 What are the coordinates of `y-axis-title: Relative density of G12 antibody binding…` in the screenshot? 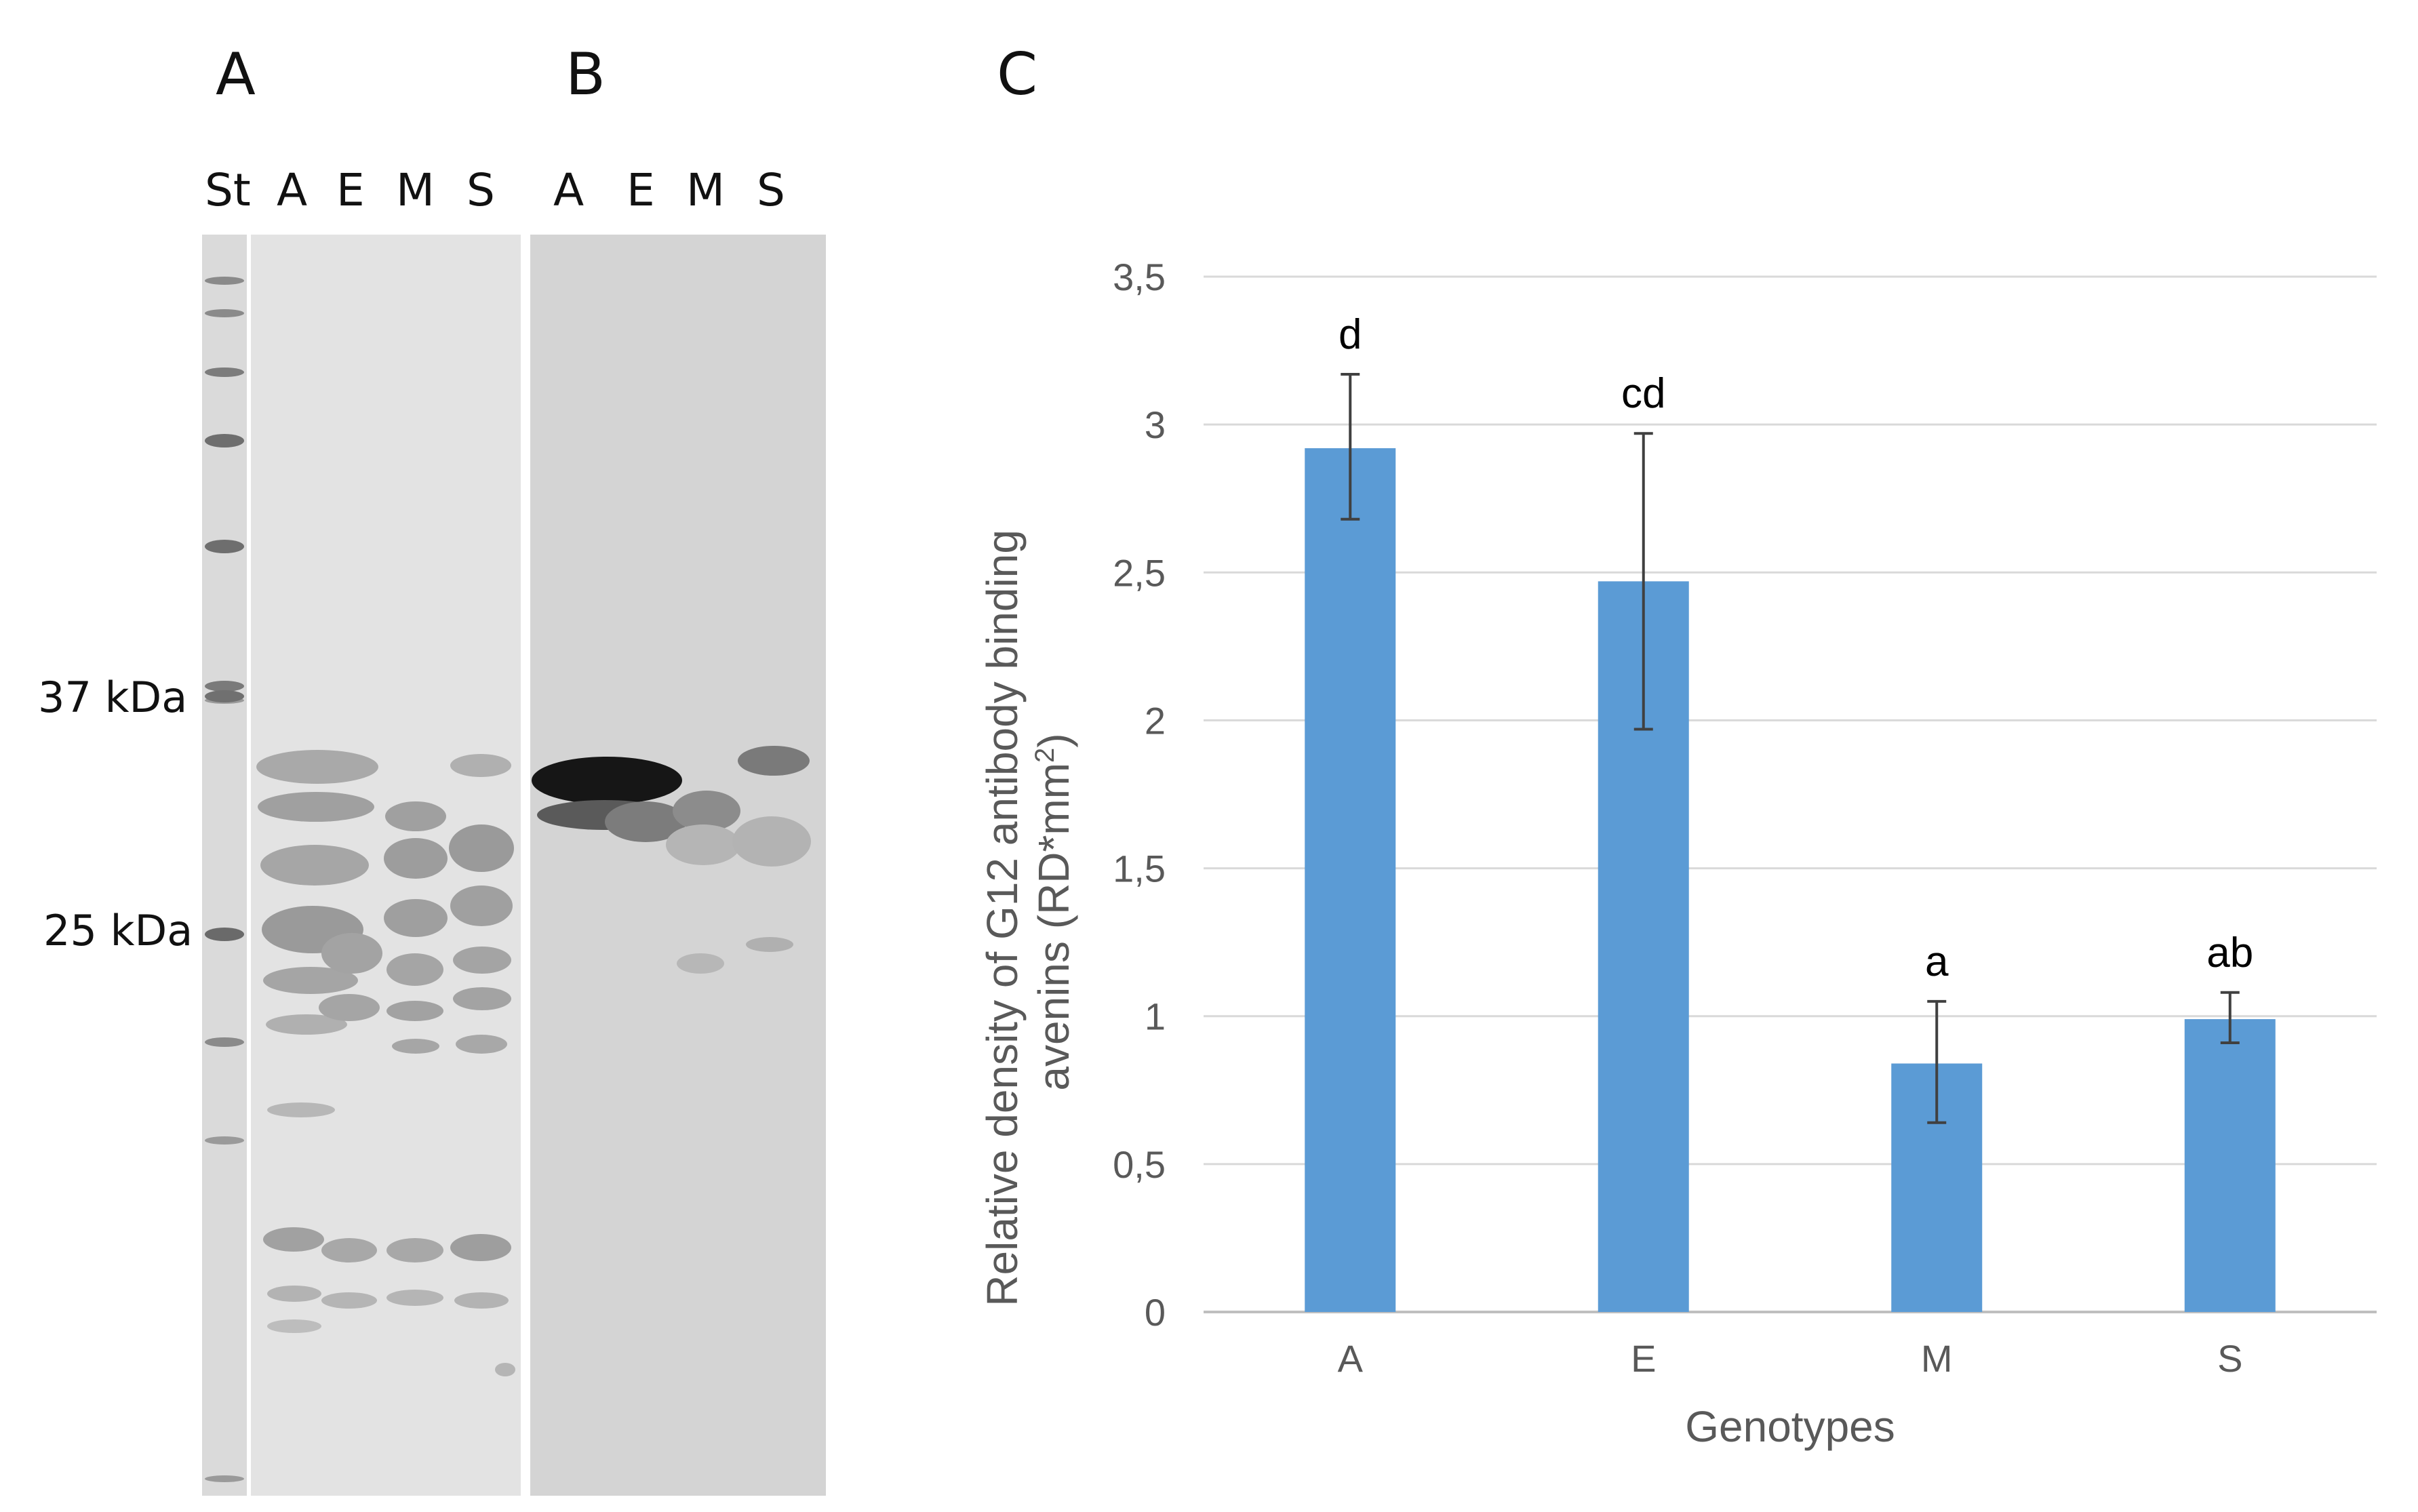 It's located at (1028, 912).